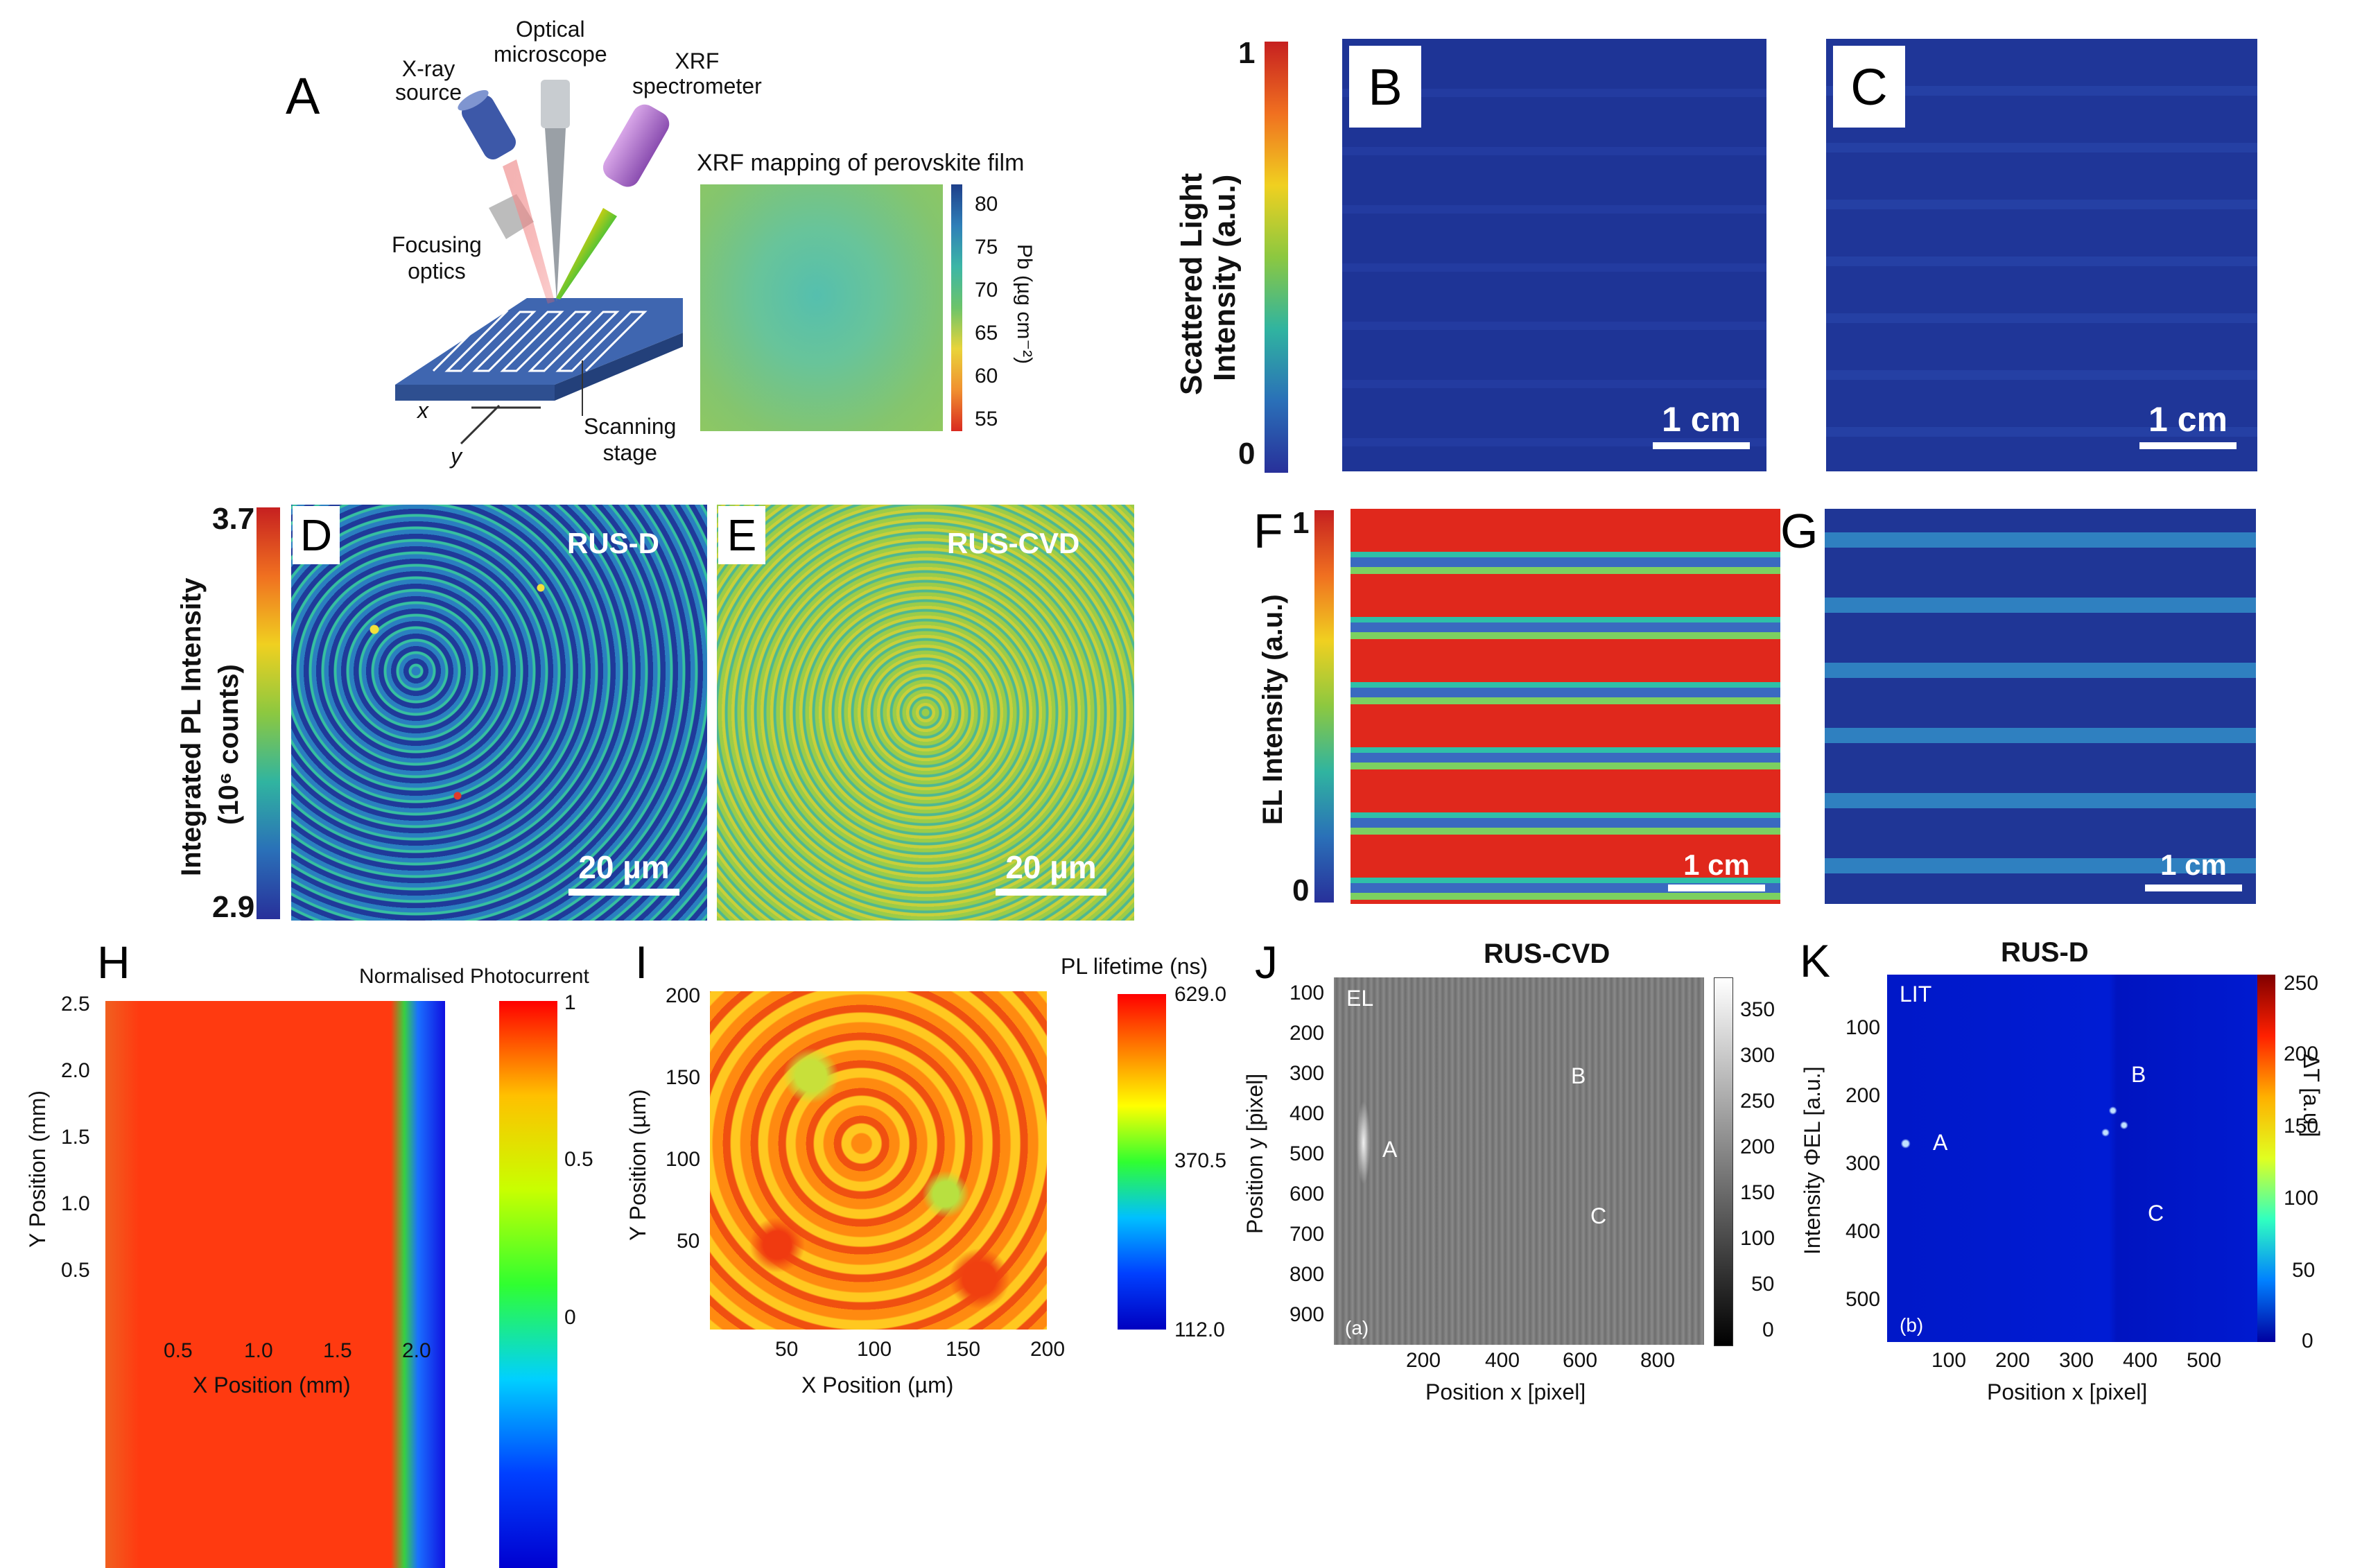 The image size is (2362, 1568). I want to click on scatter-cbar-label-2: Intensity (a.u.), so click(1225, 277).